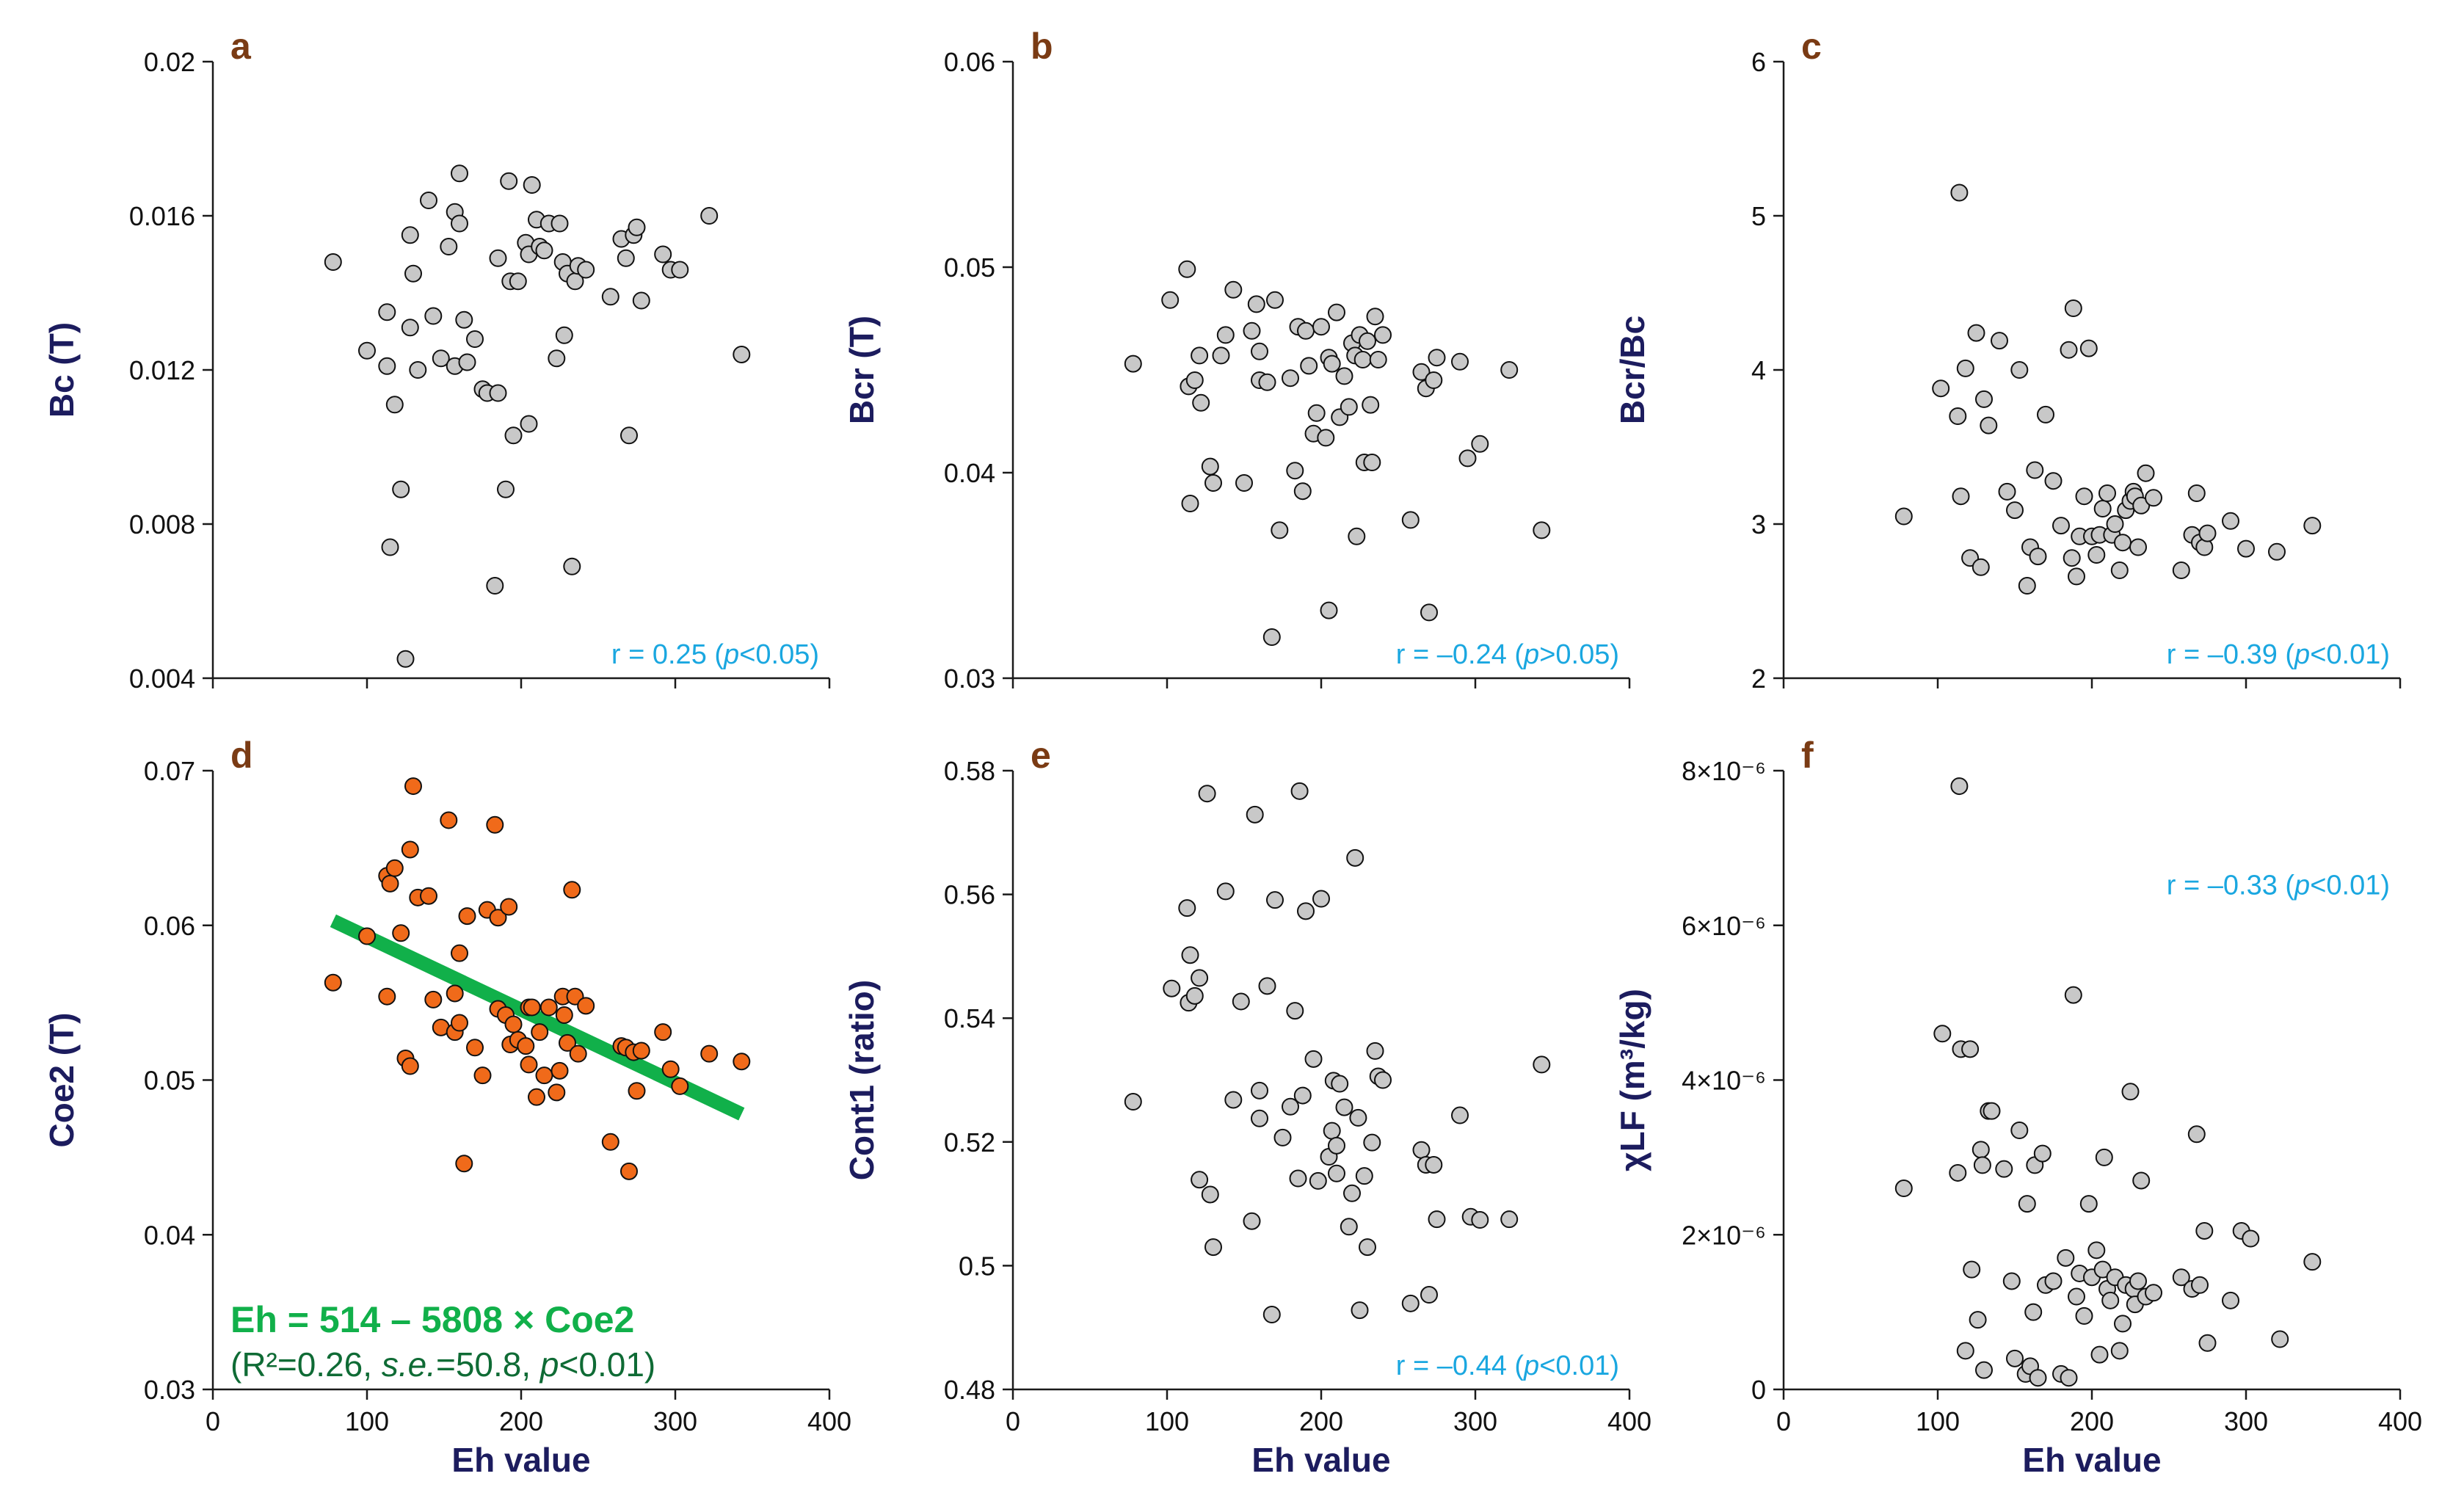 This screenshot has height=1512, width=2453. What do you see at coordinates (1041, 755) in the screenshot?
I see `panel-letter: e` at bounding box center [1041, 755].